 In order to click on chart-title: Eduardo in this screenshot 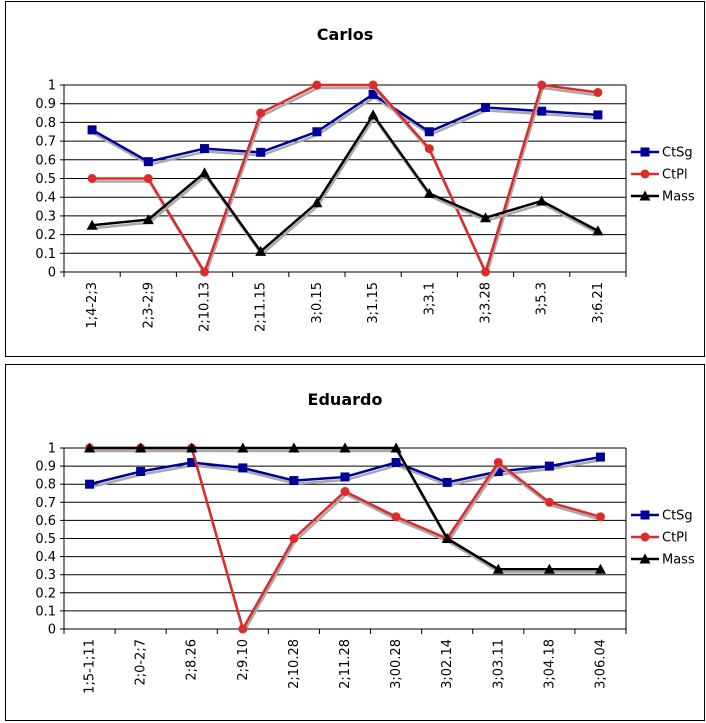, I will do `click(345, 399)`.